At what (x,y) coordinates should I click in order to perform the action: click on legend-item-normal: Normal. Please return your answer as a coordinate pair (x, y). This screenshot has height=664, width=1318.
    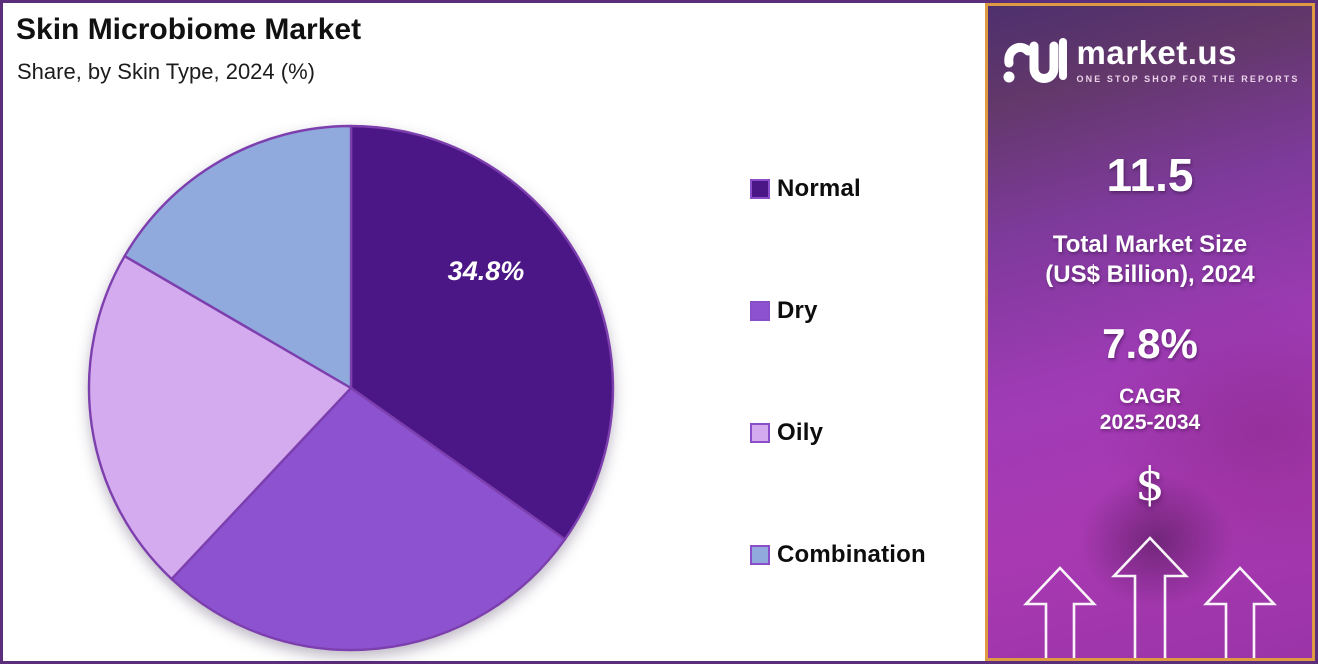
    Looking at the image, I should click on (838, 189).